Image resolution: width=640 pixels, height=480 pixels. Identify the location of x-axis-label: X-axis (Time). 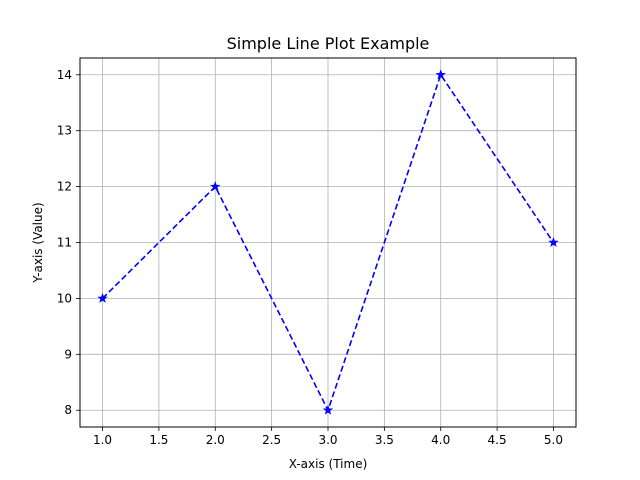
(328, 464).